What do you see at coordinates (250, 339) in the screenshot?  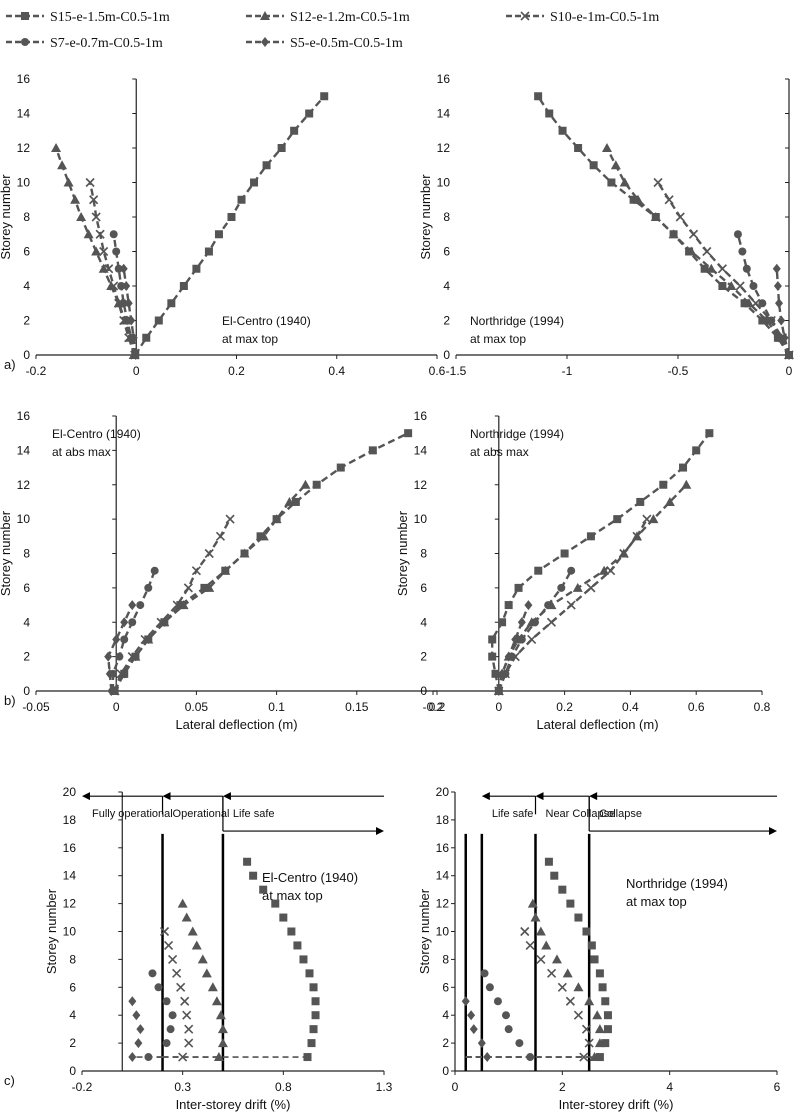 I see `annotation-text: at max top` at bounding box center [250, 339].